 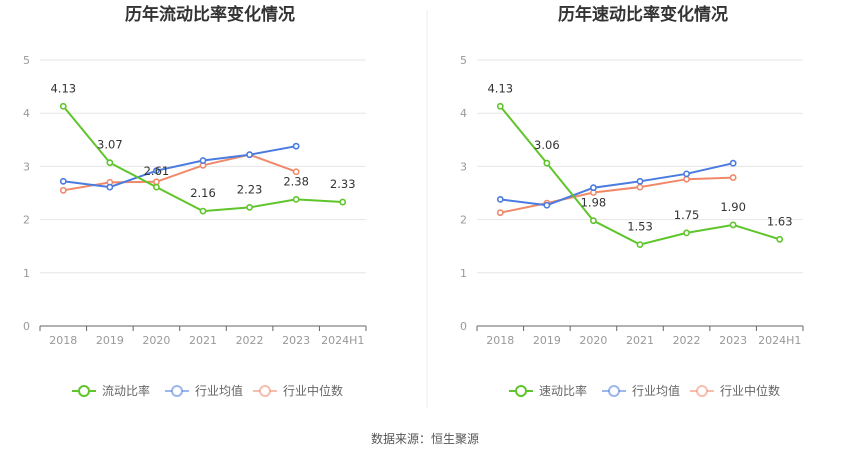 I want to click on chart-title: 历年流动比率变化情况, so click(x=210, y=14).